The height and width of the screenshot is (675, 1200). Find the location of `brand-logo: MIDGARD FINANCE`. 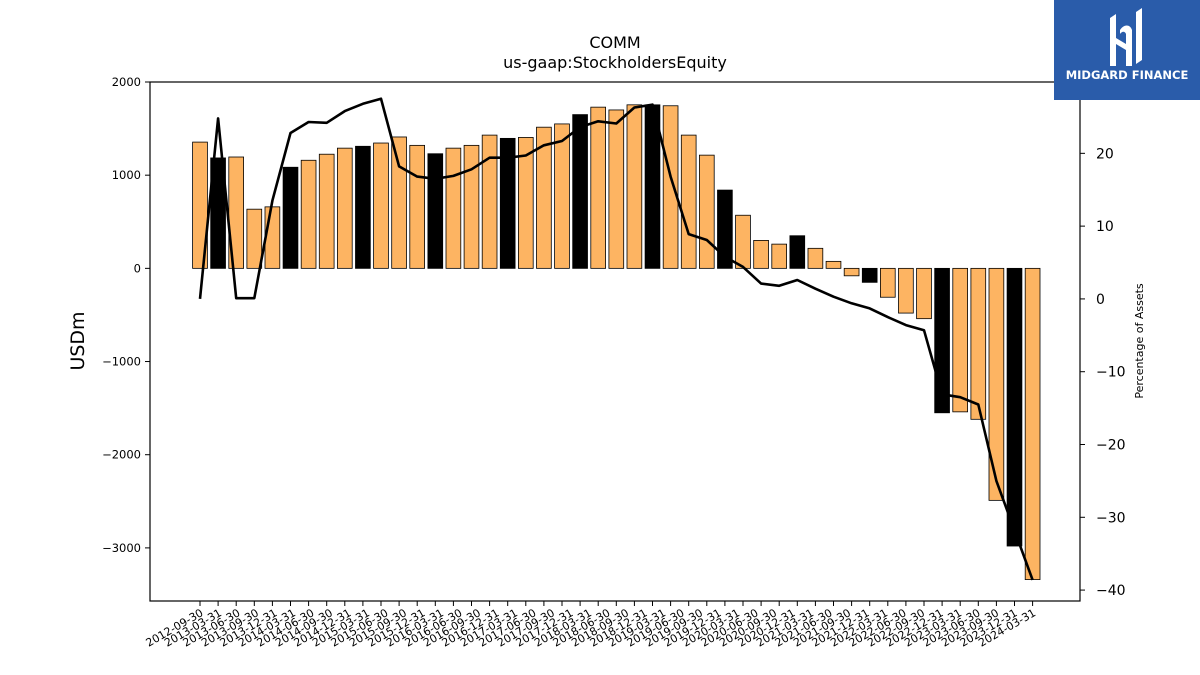

brand-logo: MIDGARD FINANCE is located at coordinates (1127, 50).